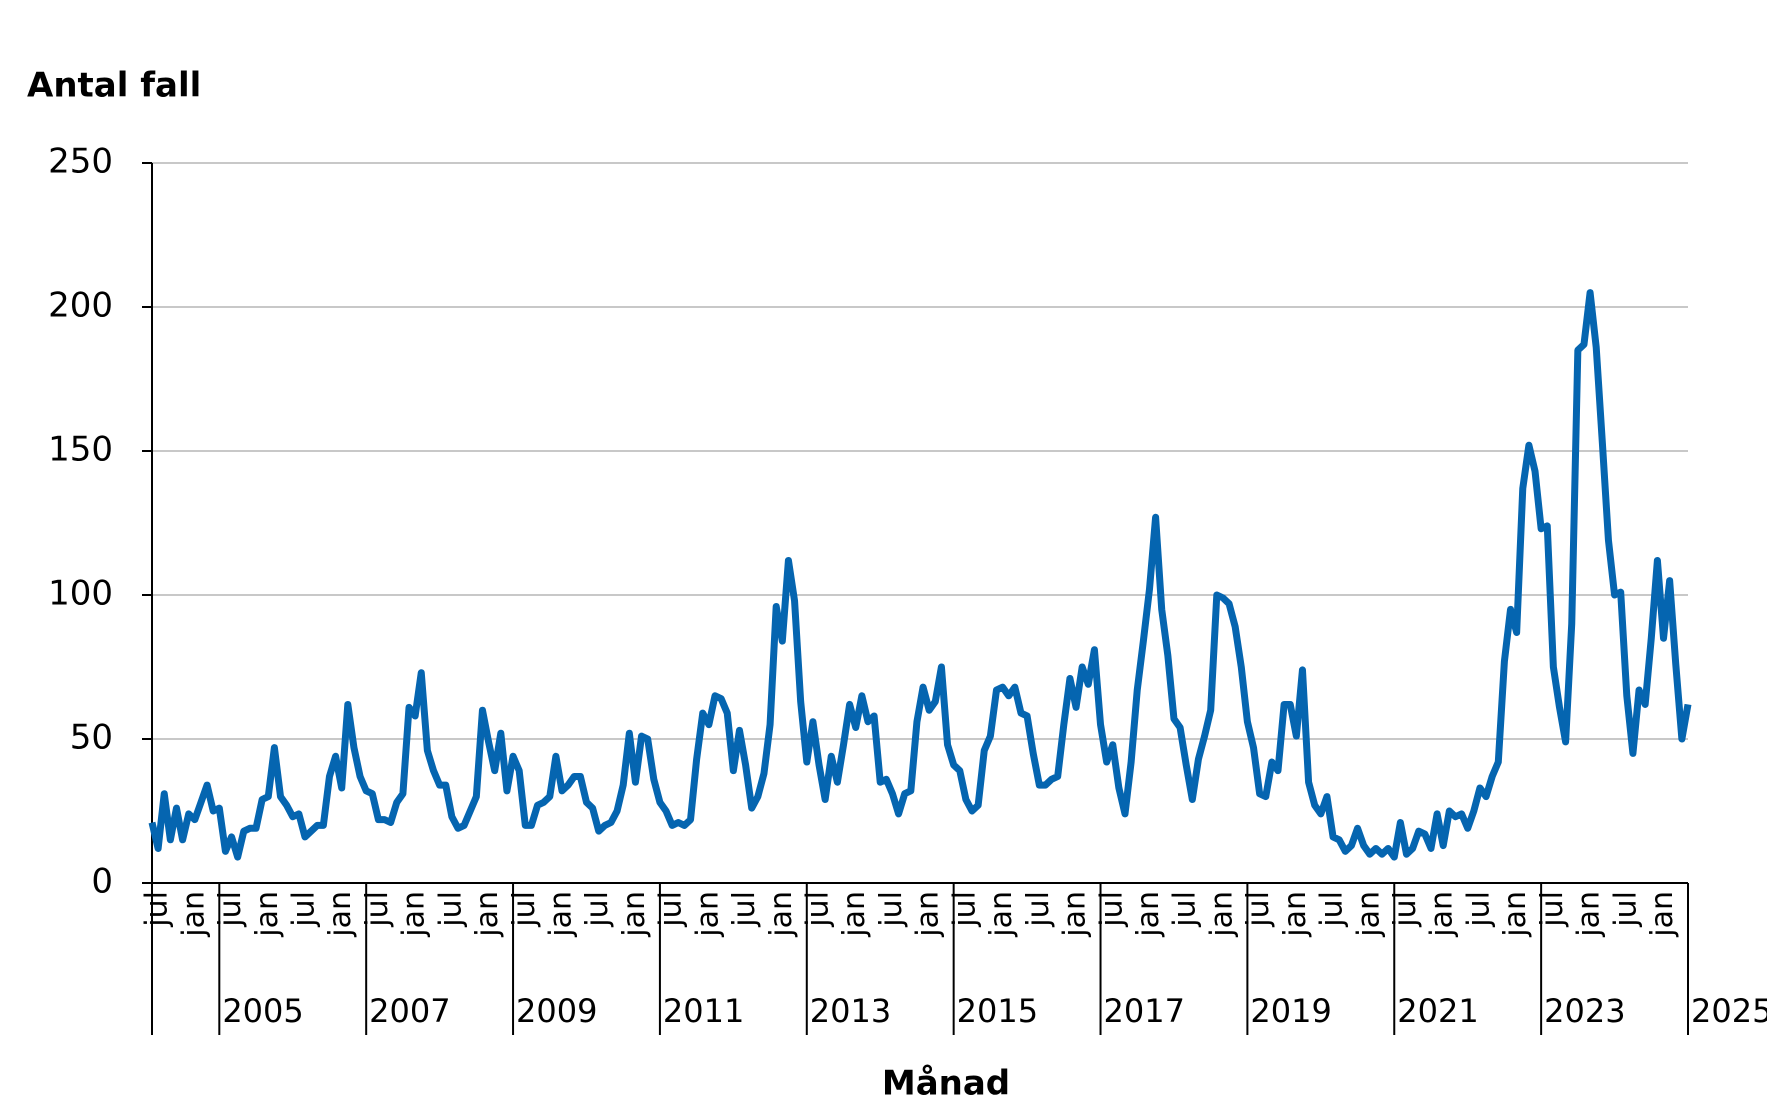  Describe the element at coordinates (80, 306) in the screenshot. I see `y-tick-label: 200` at that location.